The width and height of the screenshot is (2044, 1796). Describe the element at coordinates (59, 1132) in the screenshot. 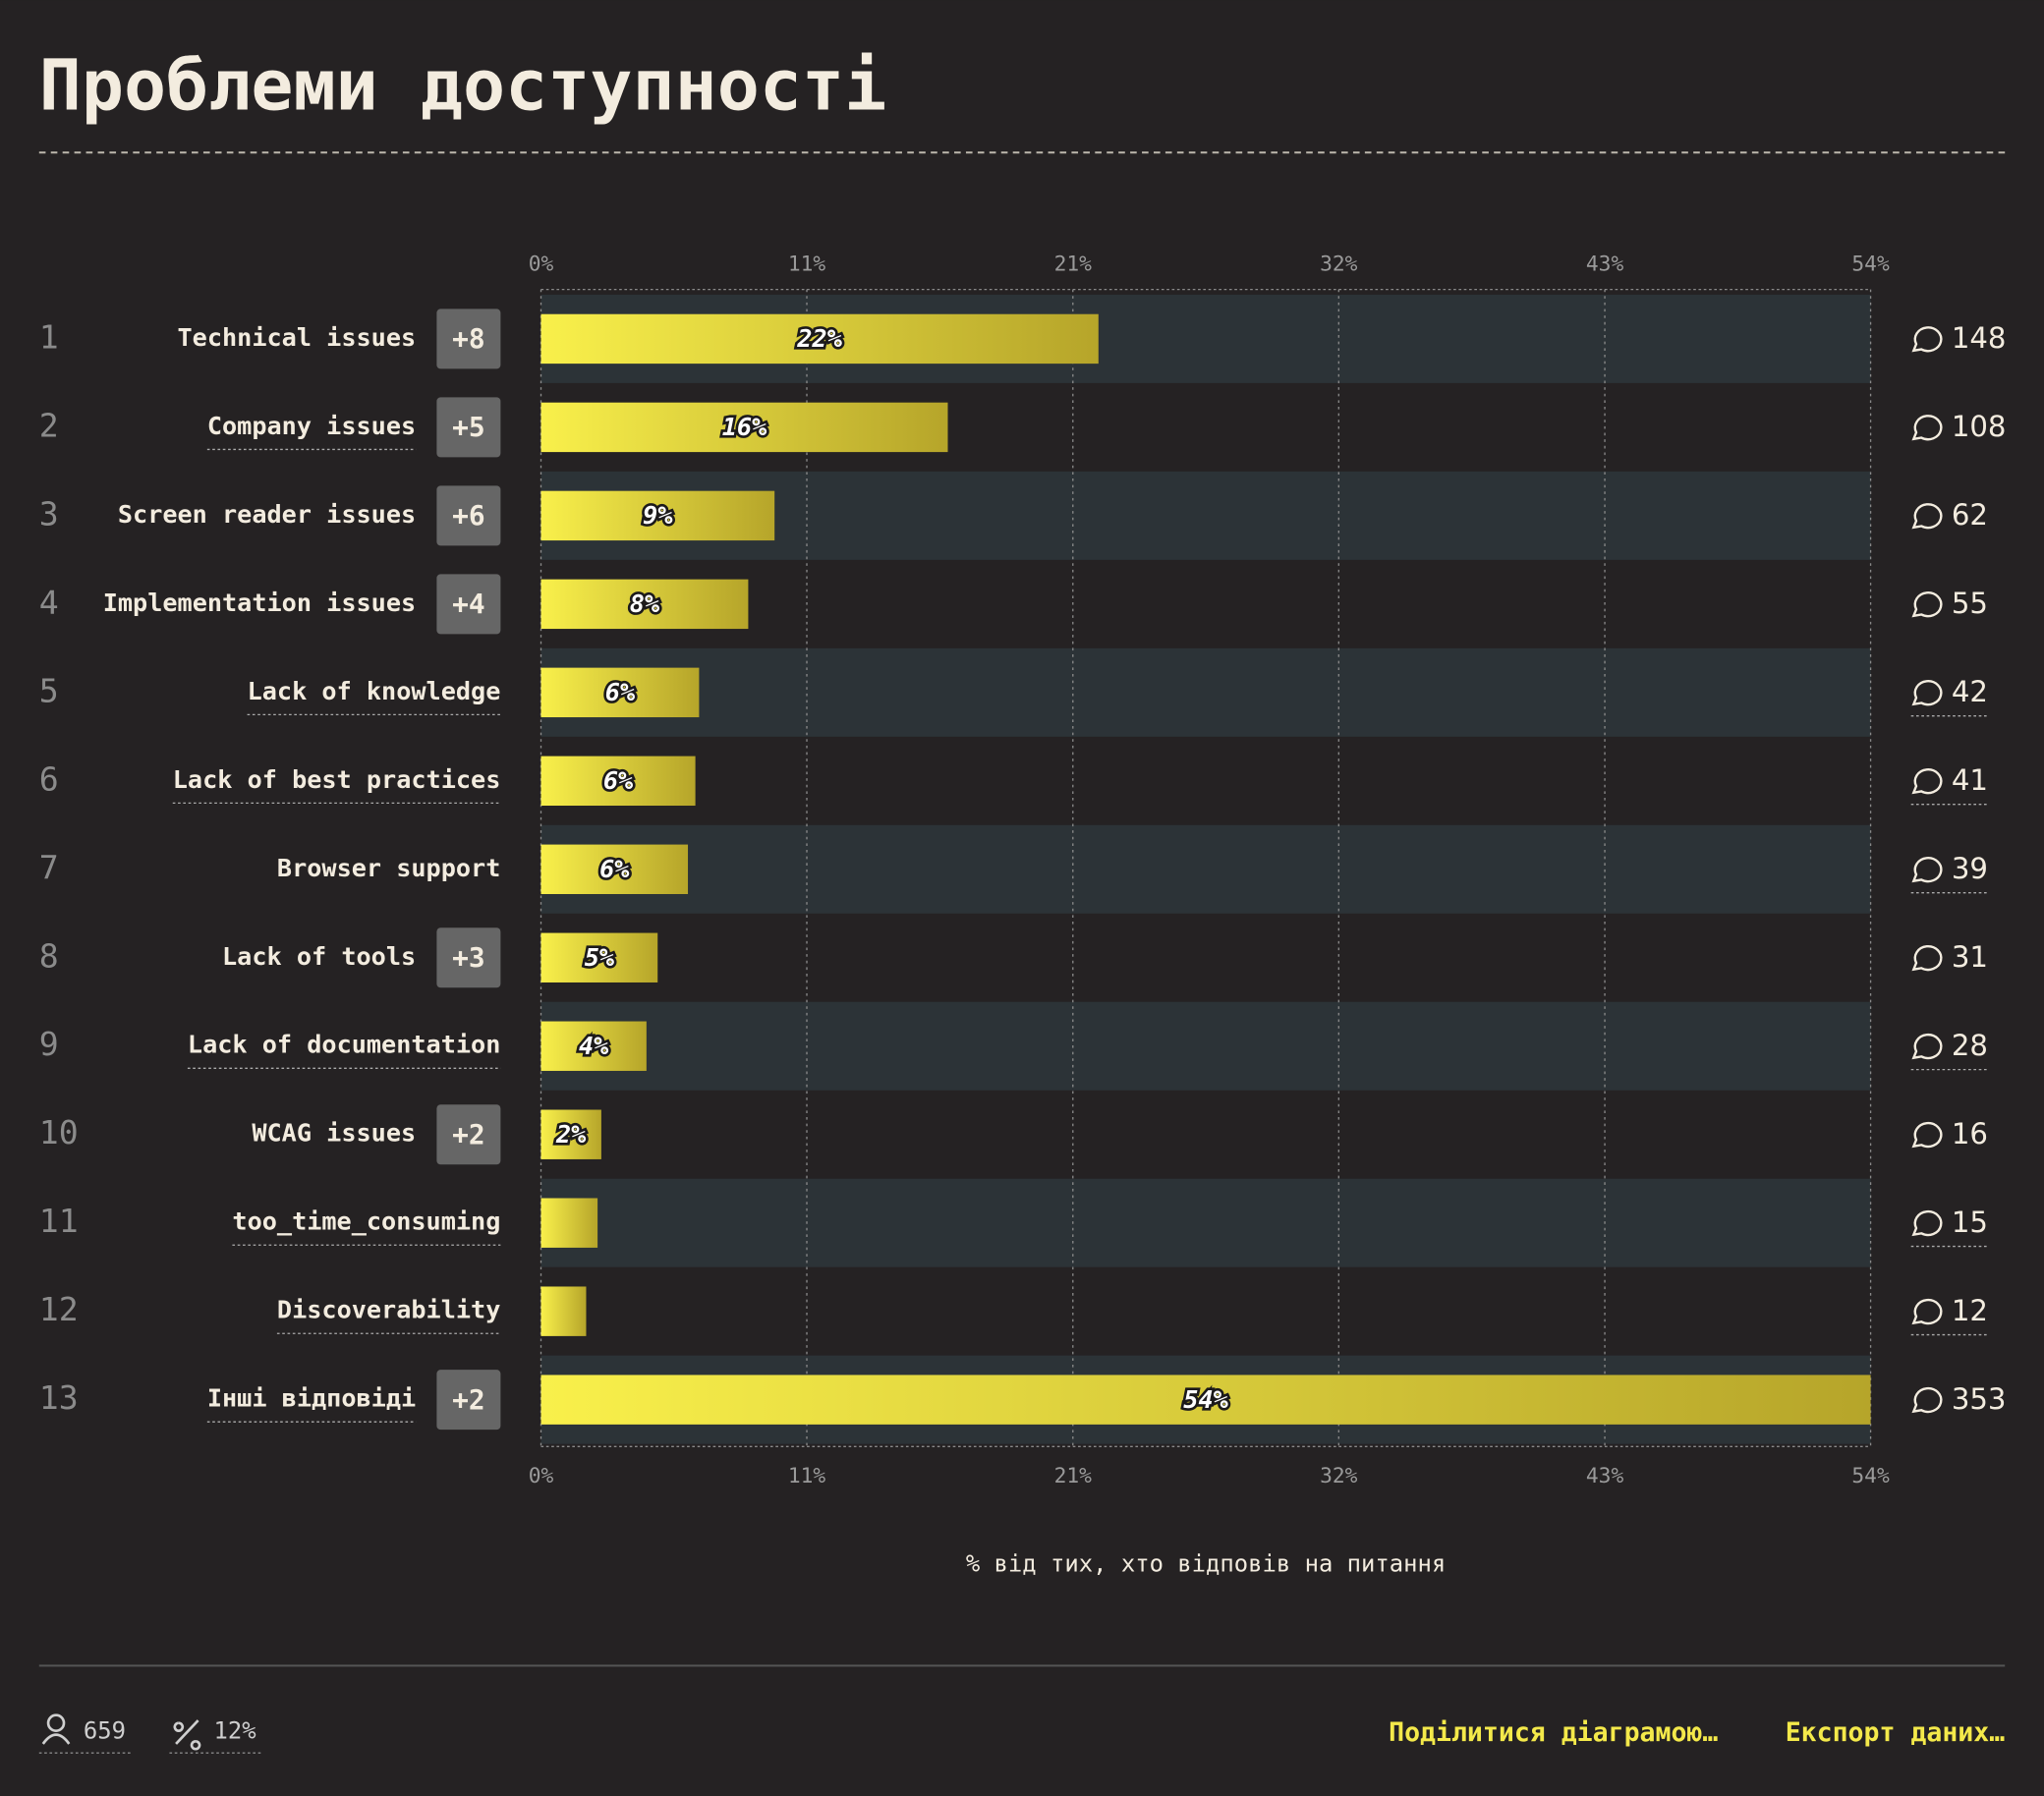

I see `rank: 10` at that location.